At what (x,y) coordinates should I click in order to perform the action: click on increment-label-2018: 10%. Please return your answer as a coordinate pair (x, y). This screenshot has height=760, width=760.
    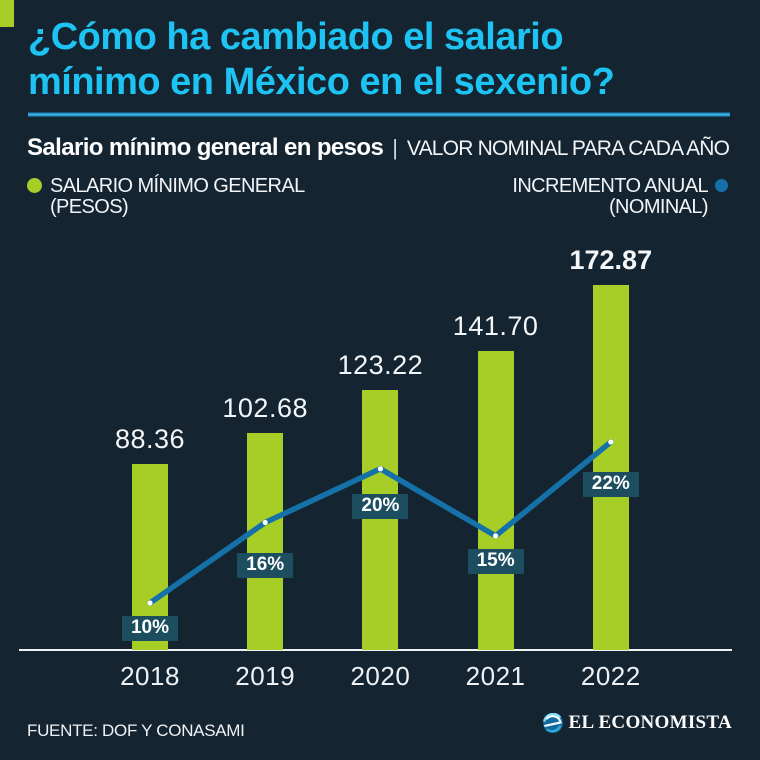
    Looking at the image, I should click on (150, 628).